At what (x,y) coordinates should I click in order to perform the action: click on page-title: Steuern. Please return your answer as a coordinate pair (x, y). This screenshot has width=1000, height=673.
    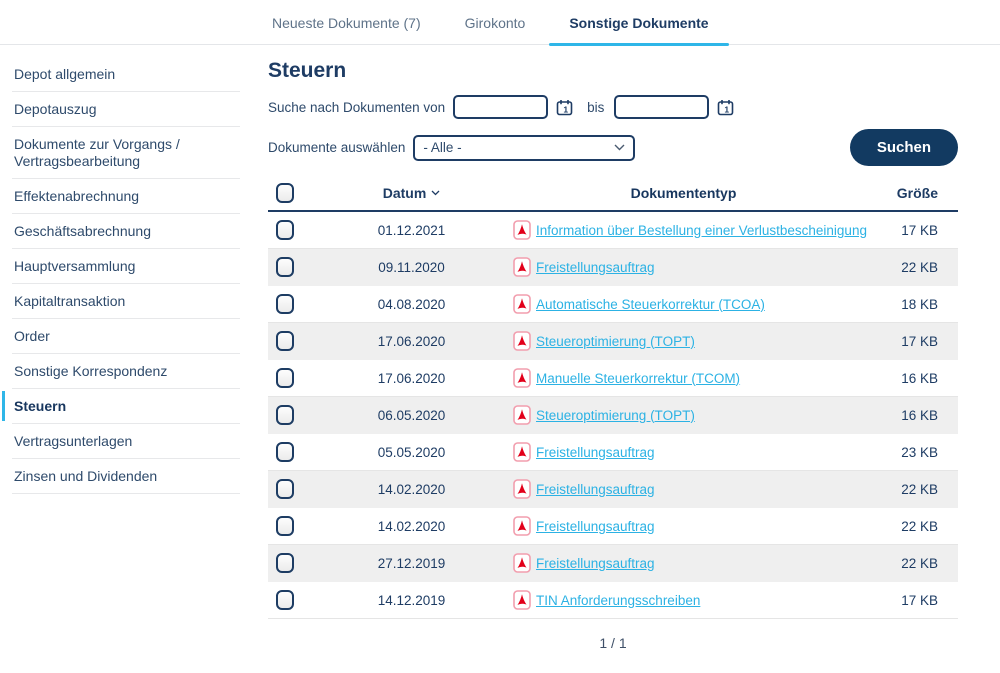
    Looking at the image, I should click on (307, 70).